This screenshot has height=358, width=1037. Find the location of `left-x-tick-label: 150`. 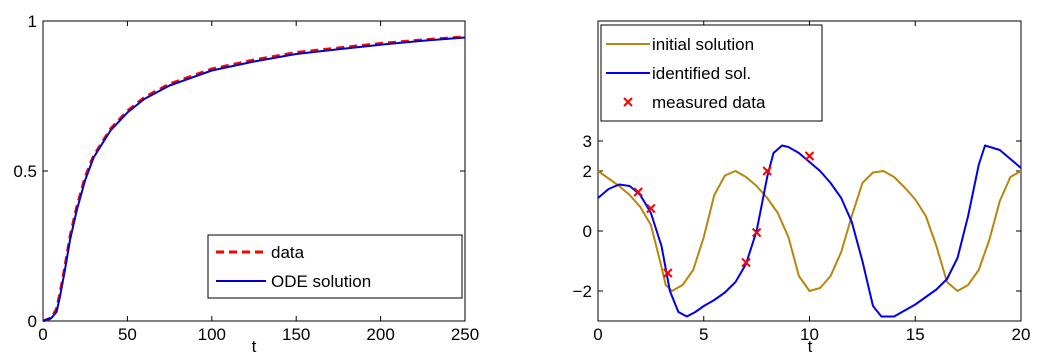

left-x-tick-label: 150 is located at coordinates (296, 334).